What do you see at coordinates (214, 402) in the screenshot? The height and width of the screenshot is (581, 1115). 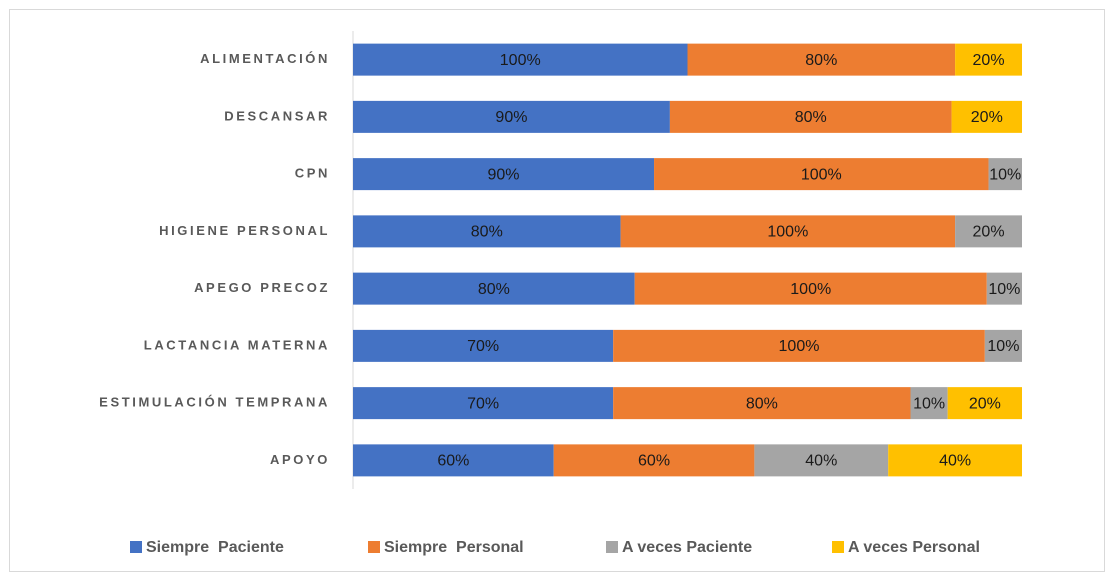 I see `category-label: ESTIMULACIÓN TEMPRANA` at bounding box center [214, 402].